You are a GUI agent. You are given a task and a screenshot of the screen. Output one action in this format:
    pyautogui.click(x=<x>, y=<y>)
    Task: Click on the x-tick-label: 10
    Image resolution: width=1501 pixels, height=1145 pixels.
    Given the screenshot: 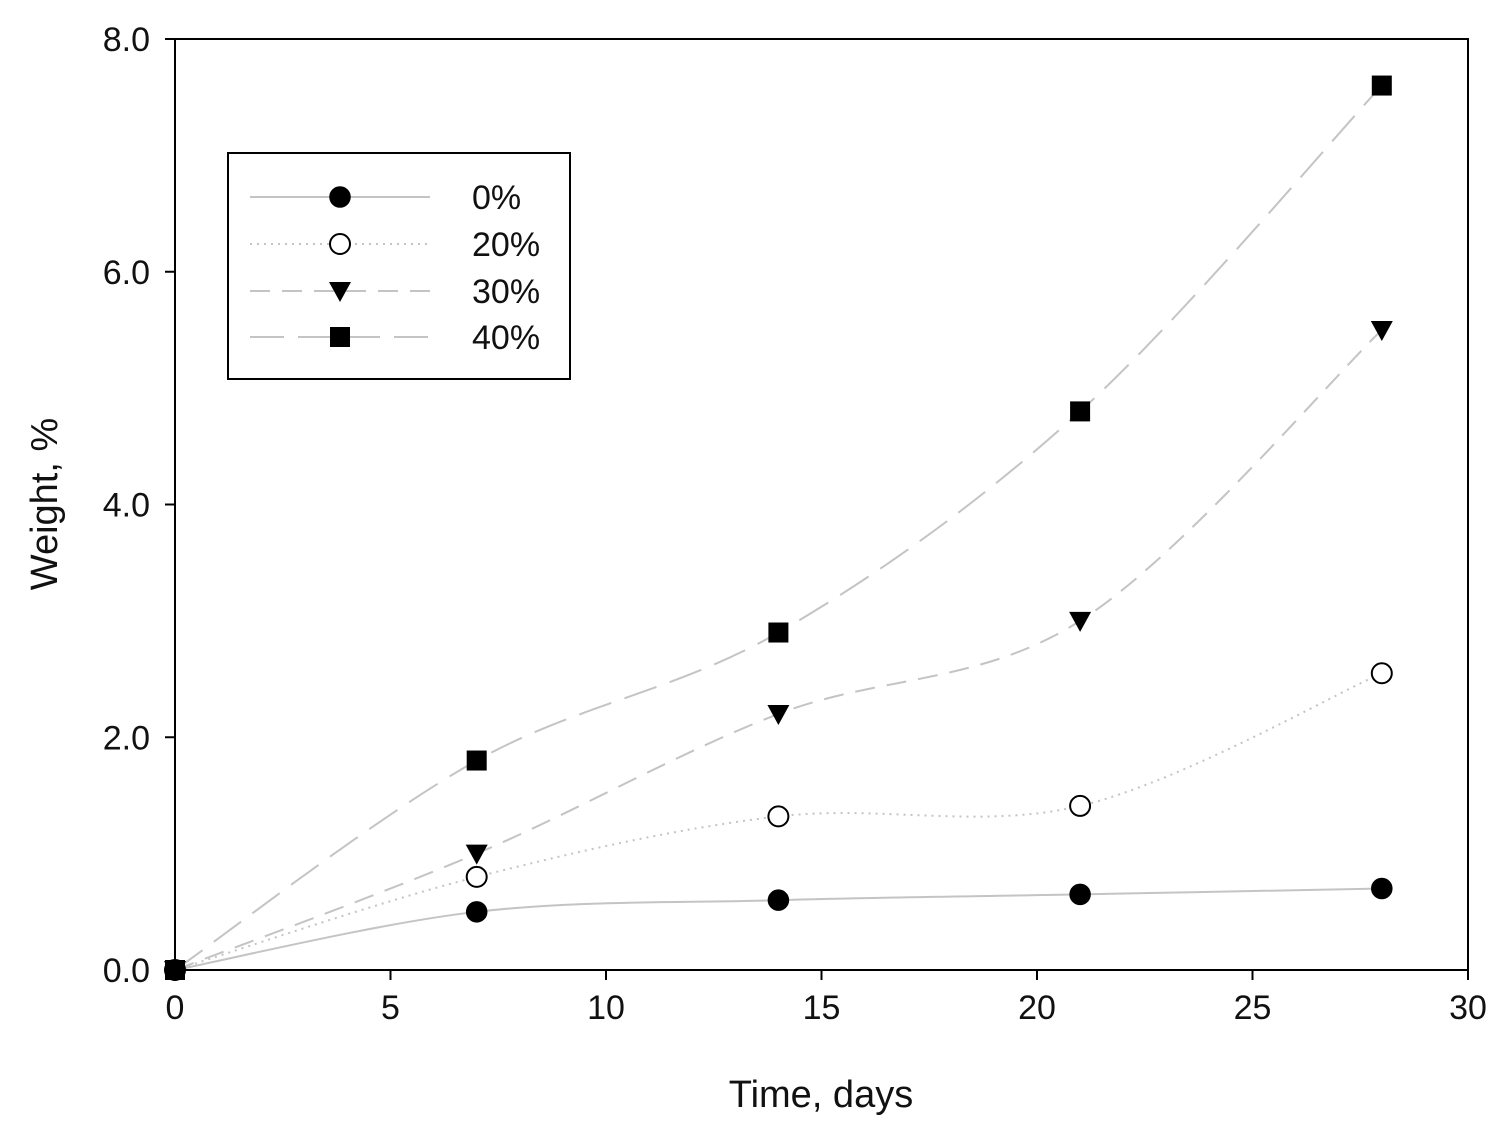 What is the action you would take?
    pyautogui.click(x=606, y=1008)
    